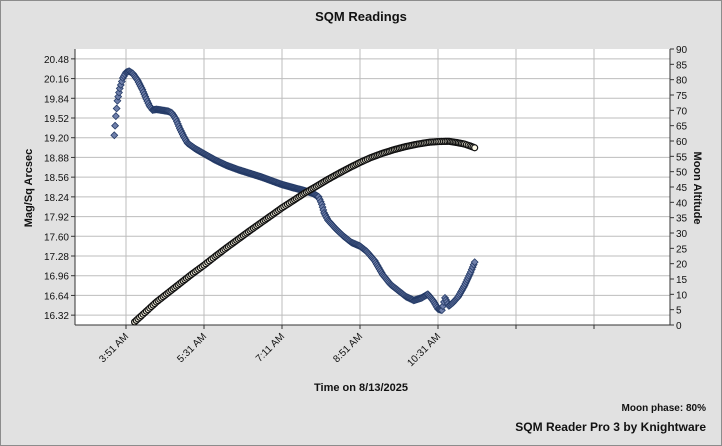 This screenshot has width=722, height=446. Describe the element at coordinates (56, 296) in the screenshot. I see `y-tick-label: 16.64` at that location.